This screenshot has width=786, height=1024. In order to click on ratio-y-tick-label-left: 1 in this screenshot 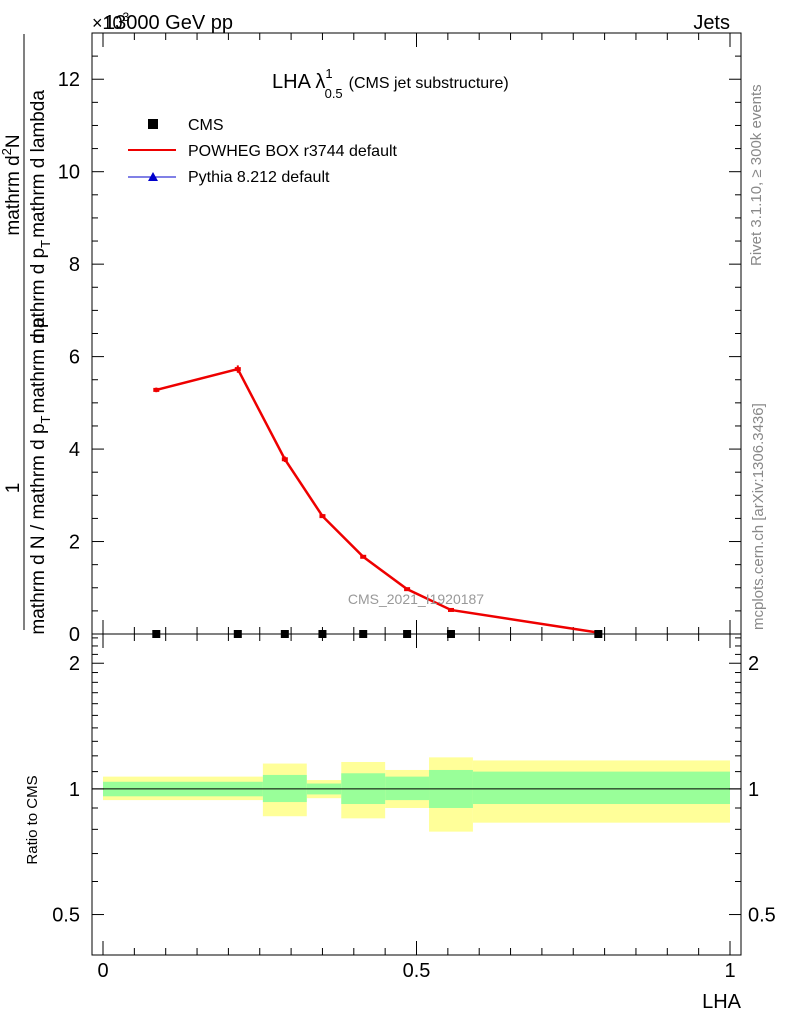, I will do `click(74, 790)`.